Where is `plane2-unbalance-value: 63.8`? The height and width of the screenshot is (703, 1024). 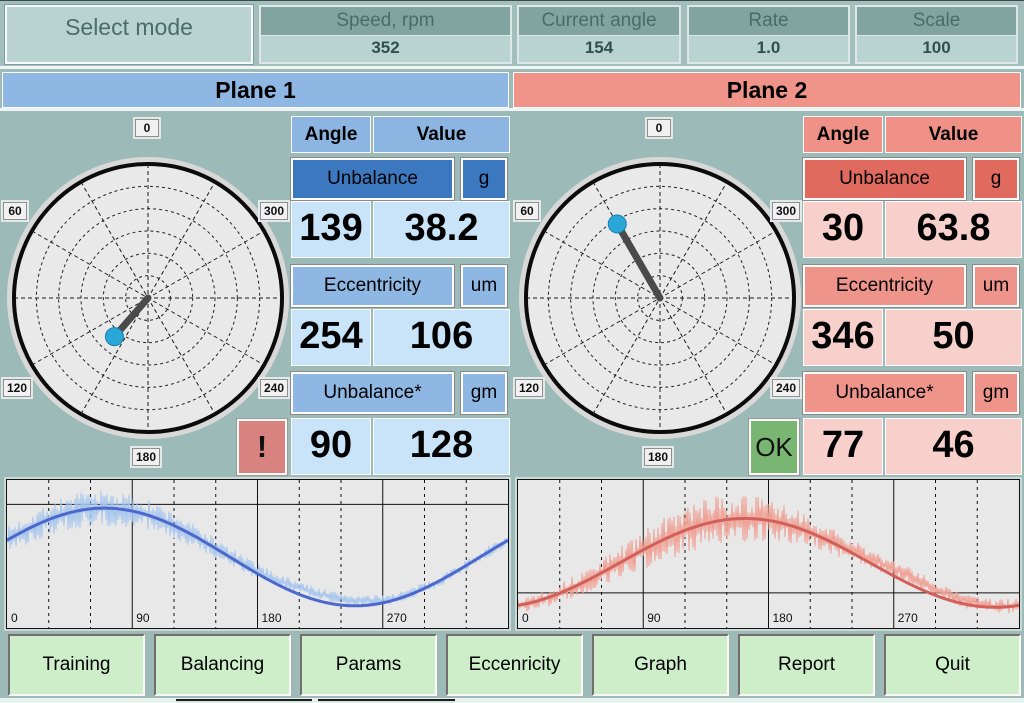
plane2-unbalance-value: 63.8 is located at coordinates (953, 229).